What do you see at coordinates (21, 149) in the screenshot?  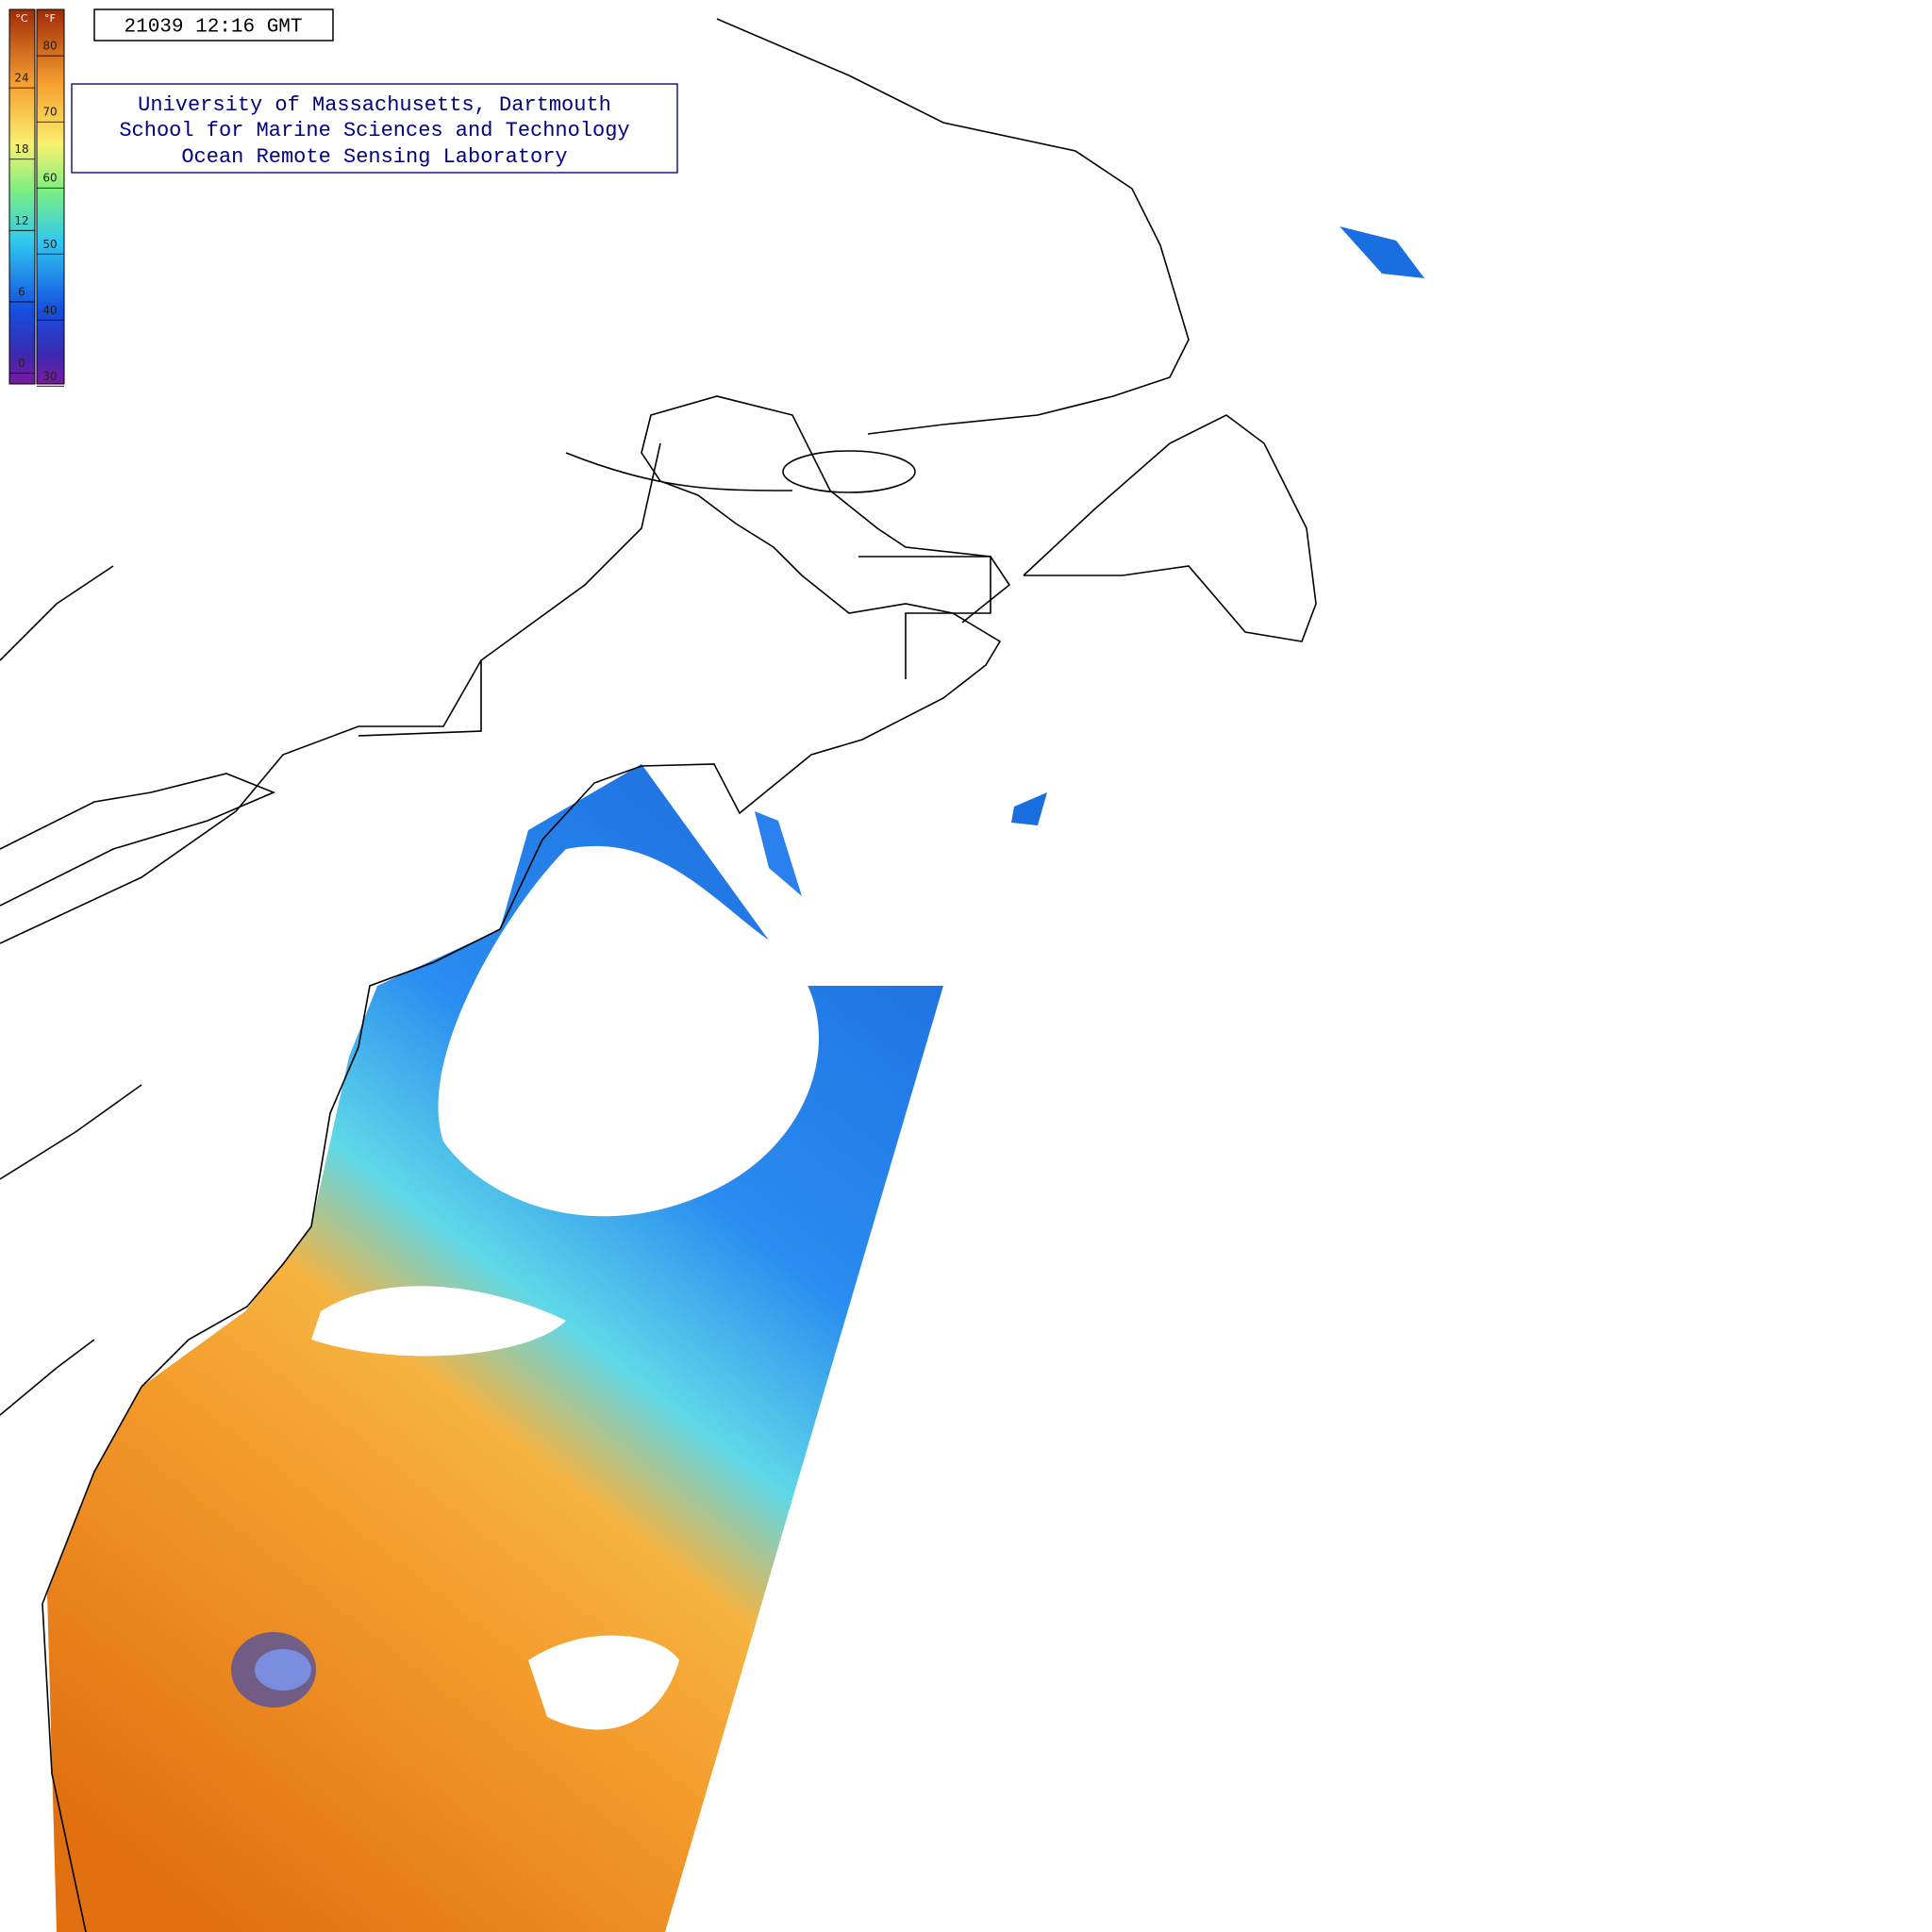 I see `colorbar-tick-label: 18` at bounding box center [21, 149].